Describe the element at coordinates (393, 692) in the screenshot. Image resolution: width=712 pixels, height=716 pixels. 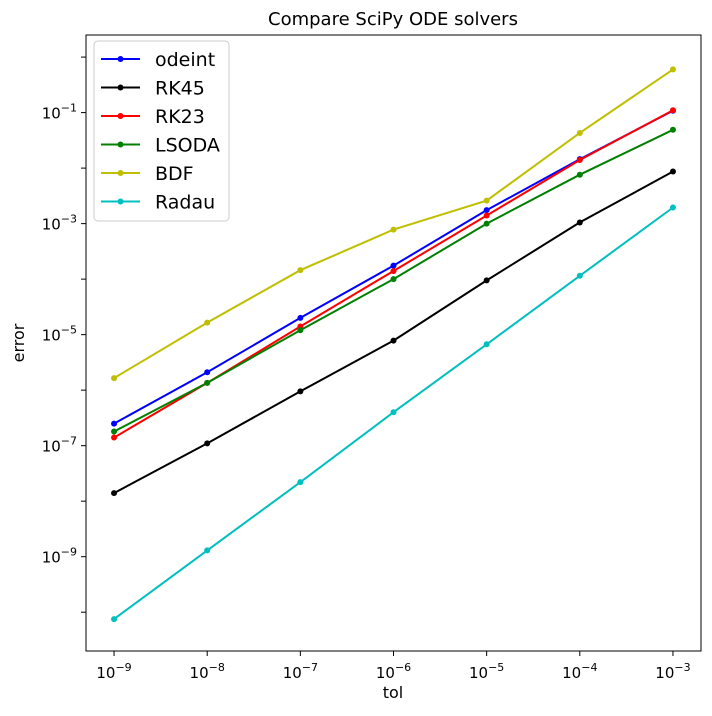
I see `x-axis-label: tol` at that location.